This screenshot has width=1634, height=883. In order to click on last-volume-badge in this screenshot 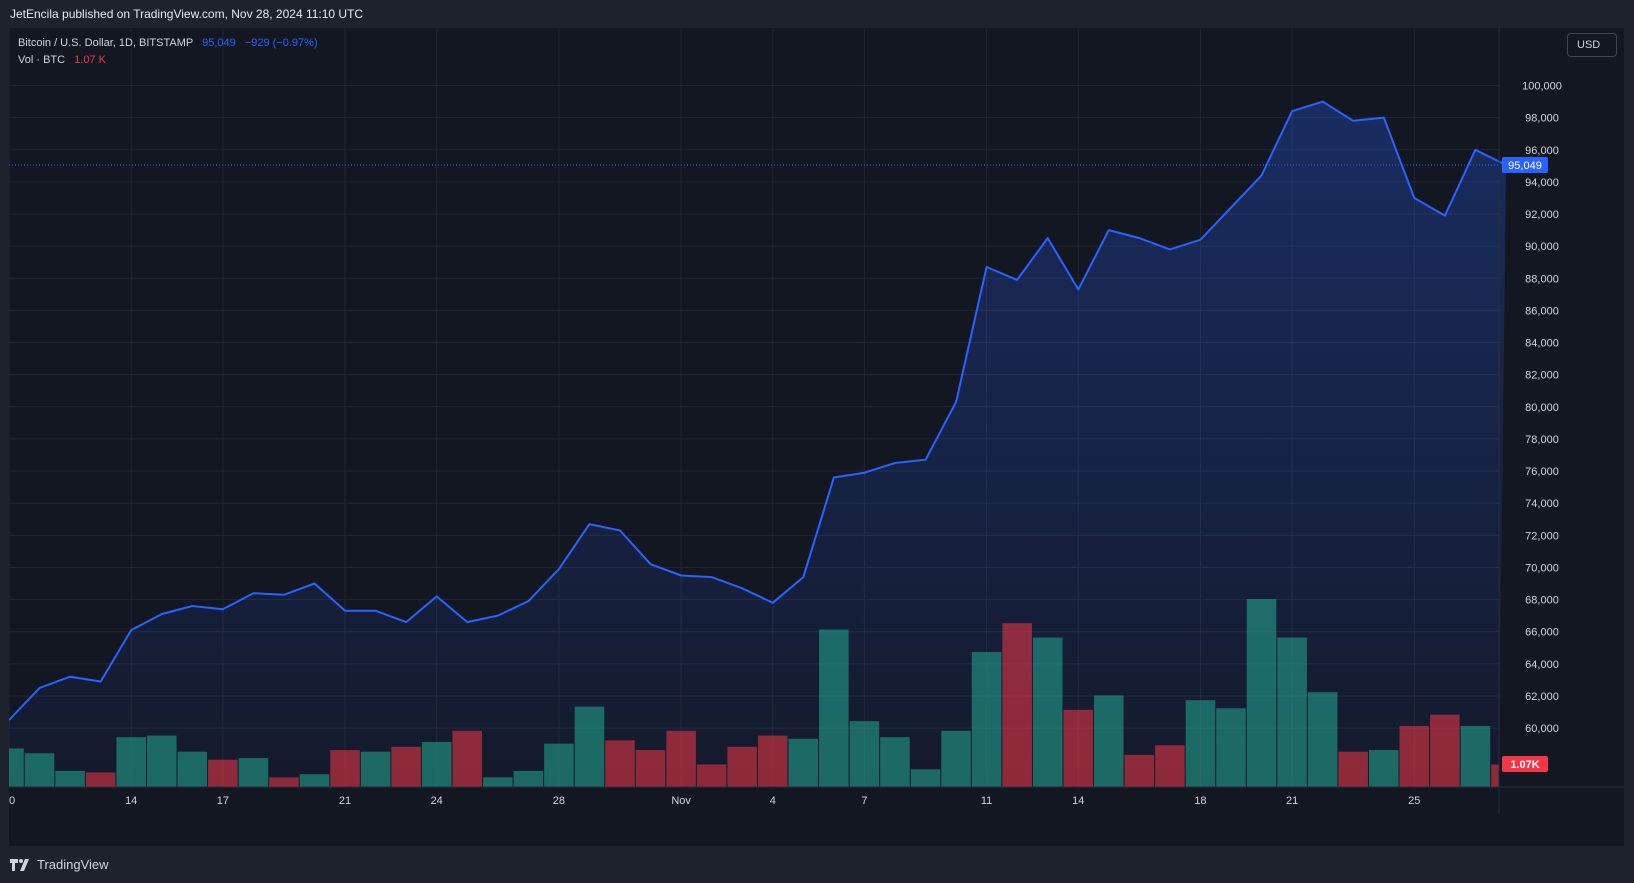, I will do `click(1525, 764)`.